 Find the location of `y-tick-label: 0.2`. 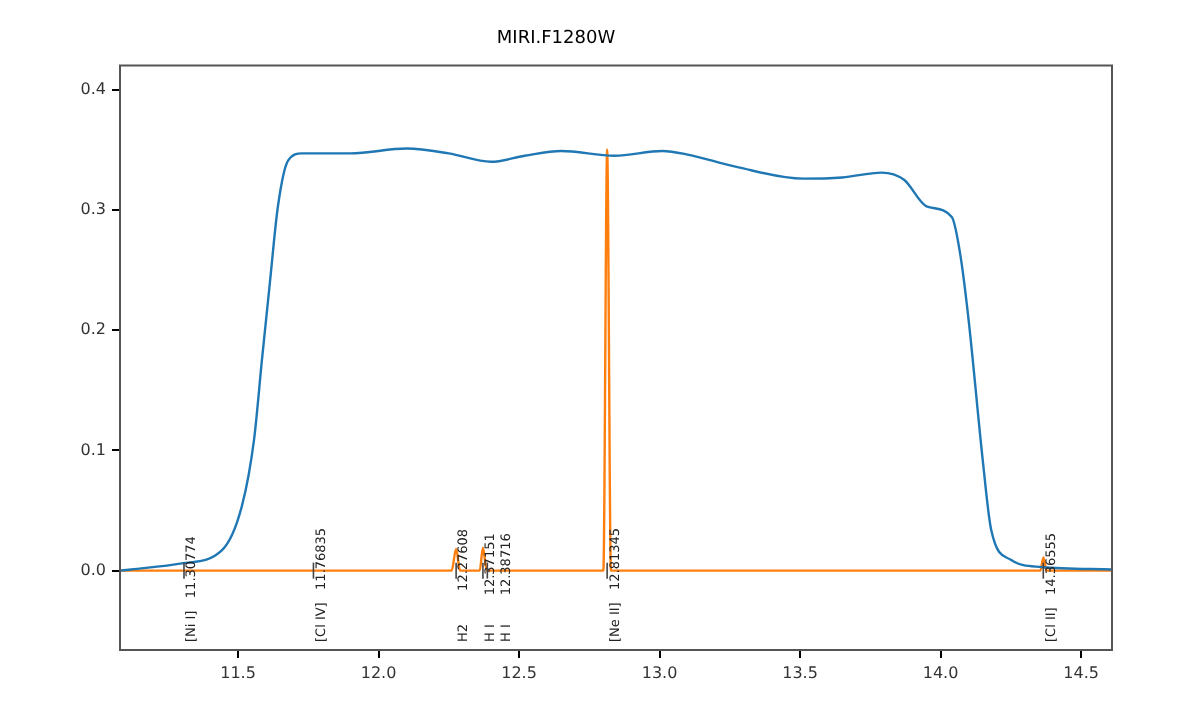

y-tick-label: 0.2 is located at coordinates (93, 329).